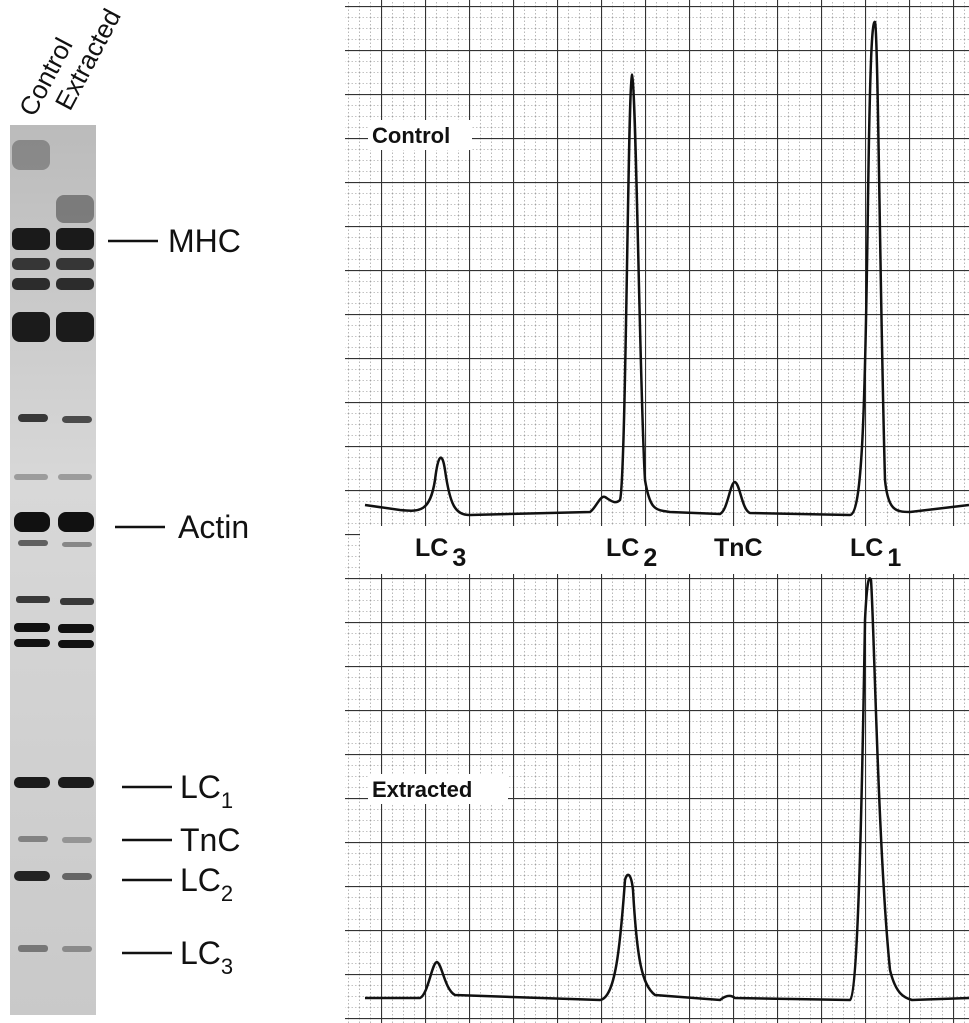  I want to click on peak-label: LC 3, so click(440, 553).